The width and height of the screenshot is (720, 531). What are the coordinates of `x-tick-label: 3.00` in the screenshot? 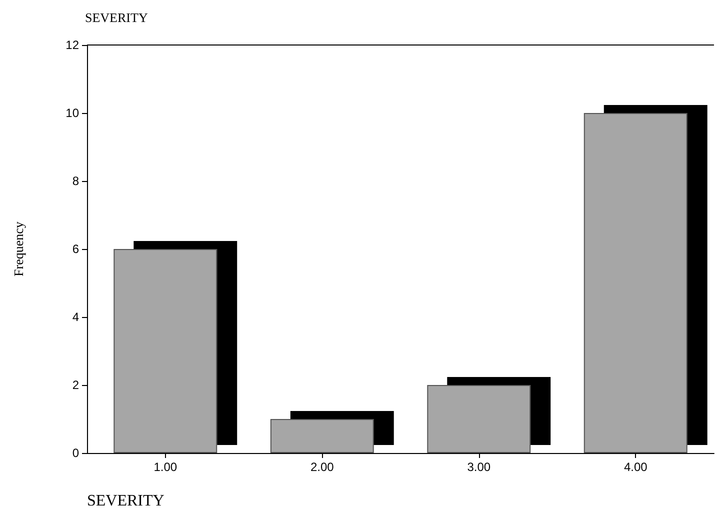 It's located at (479, 467).